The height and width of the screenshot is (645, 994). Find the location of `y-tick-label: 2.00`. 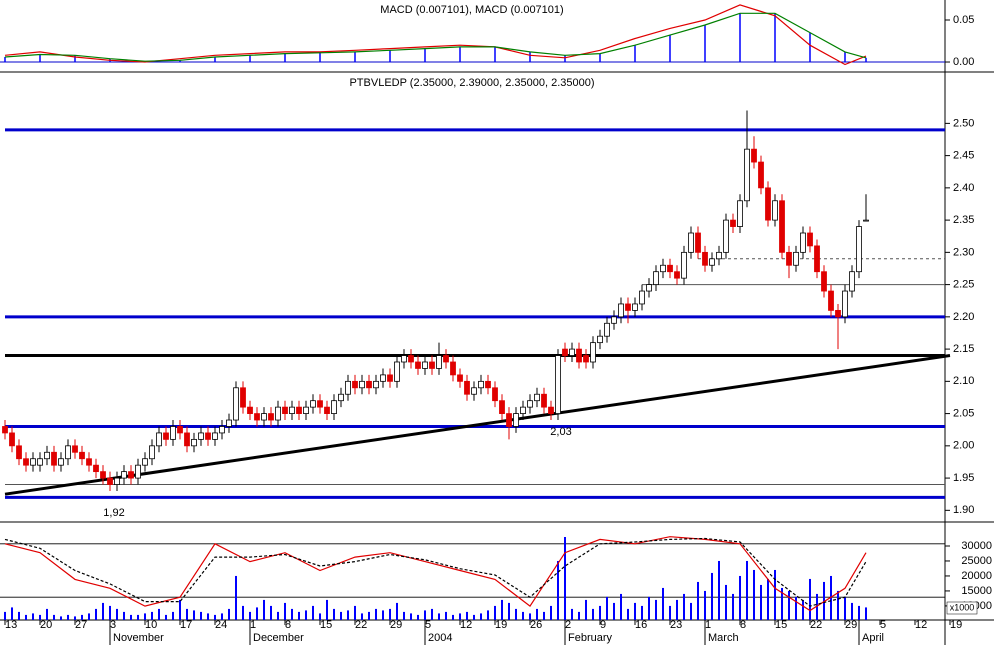

y-tick-label: 2.00 is located at coordinates (963, 446).